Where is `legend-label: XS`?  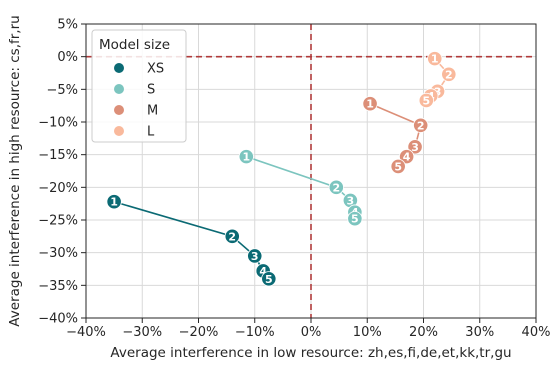 legend-label: XS is located at coordinates (155, 69).